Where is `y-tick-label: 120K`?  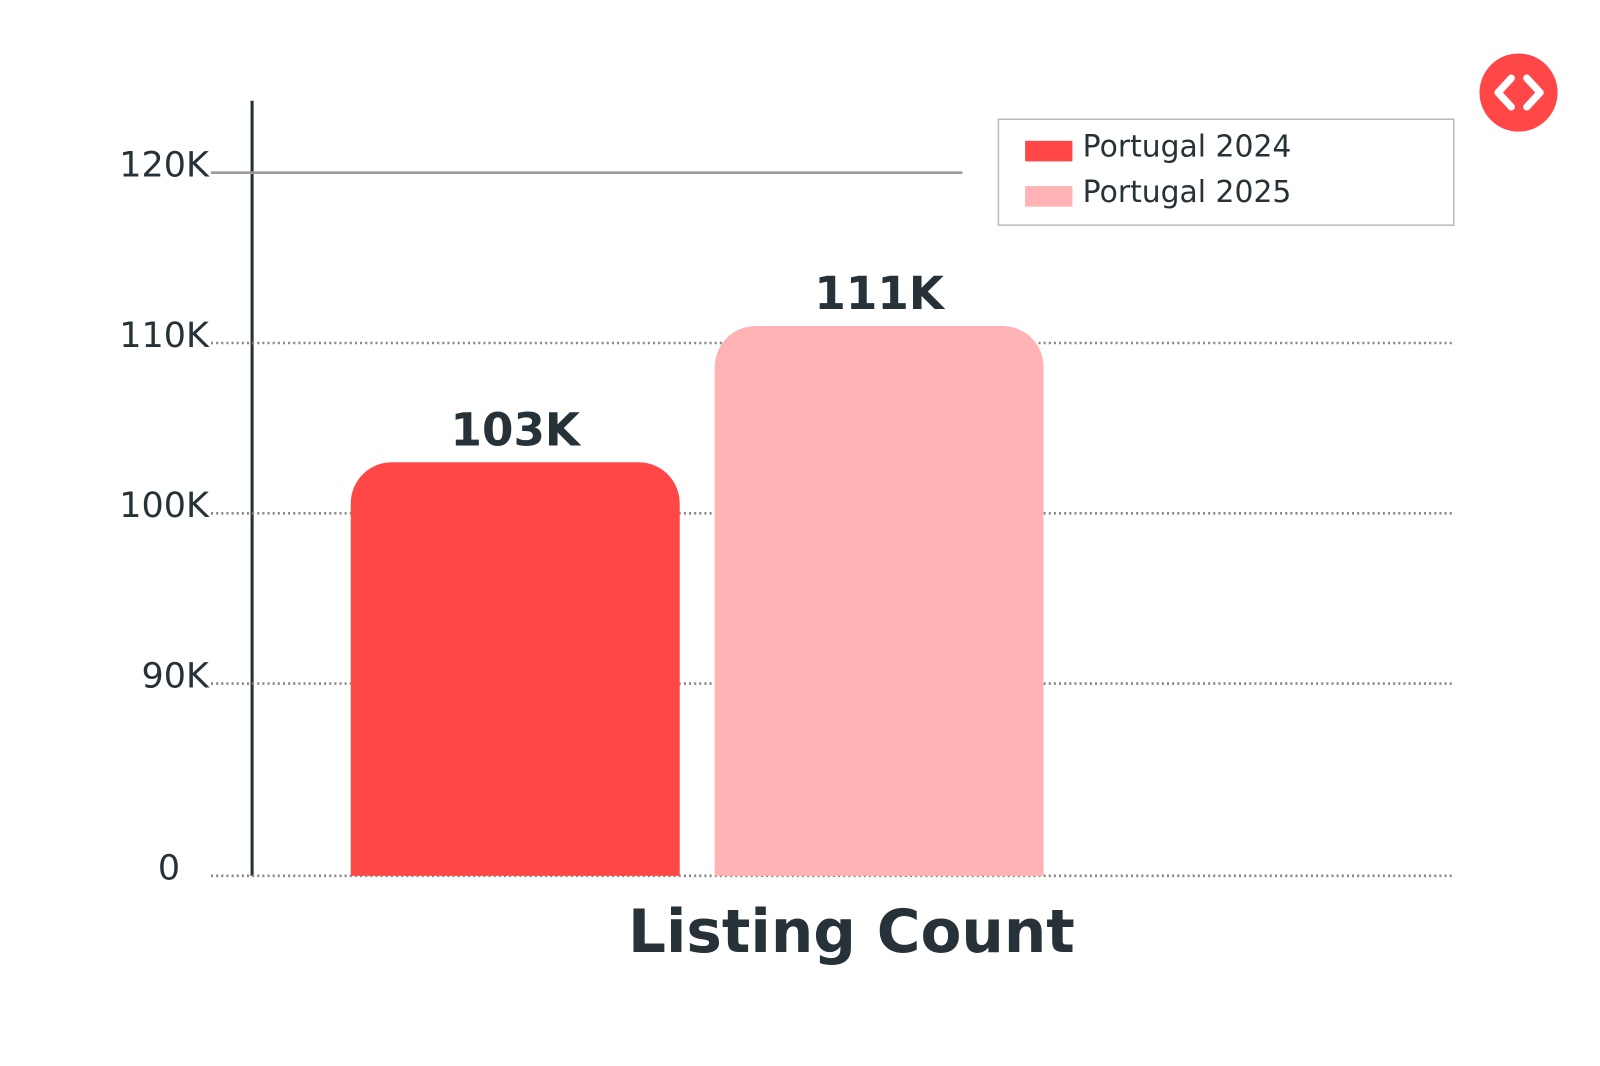
y-tick-label: 120K is located at coordinates (164, 166).